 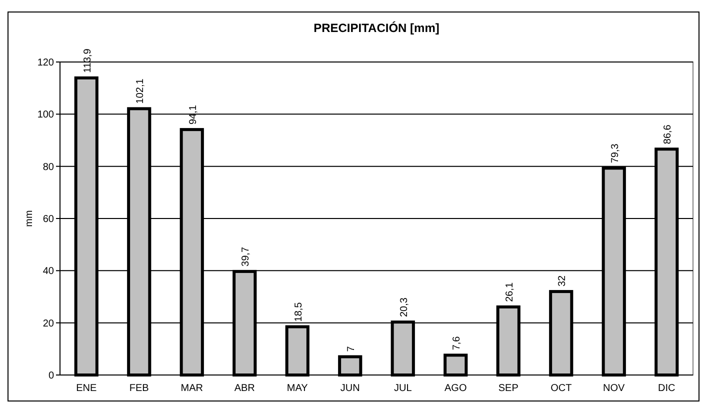 I want to click on data-label: 86,6, so click(x=668, y=134).